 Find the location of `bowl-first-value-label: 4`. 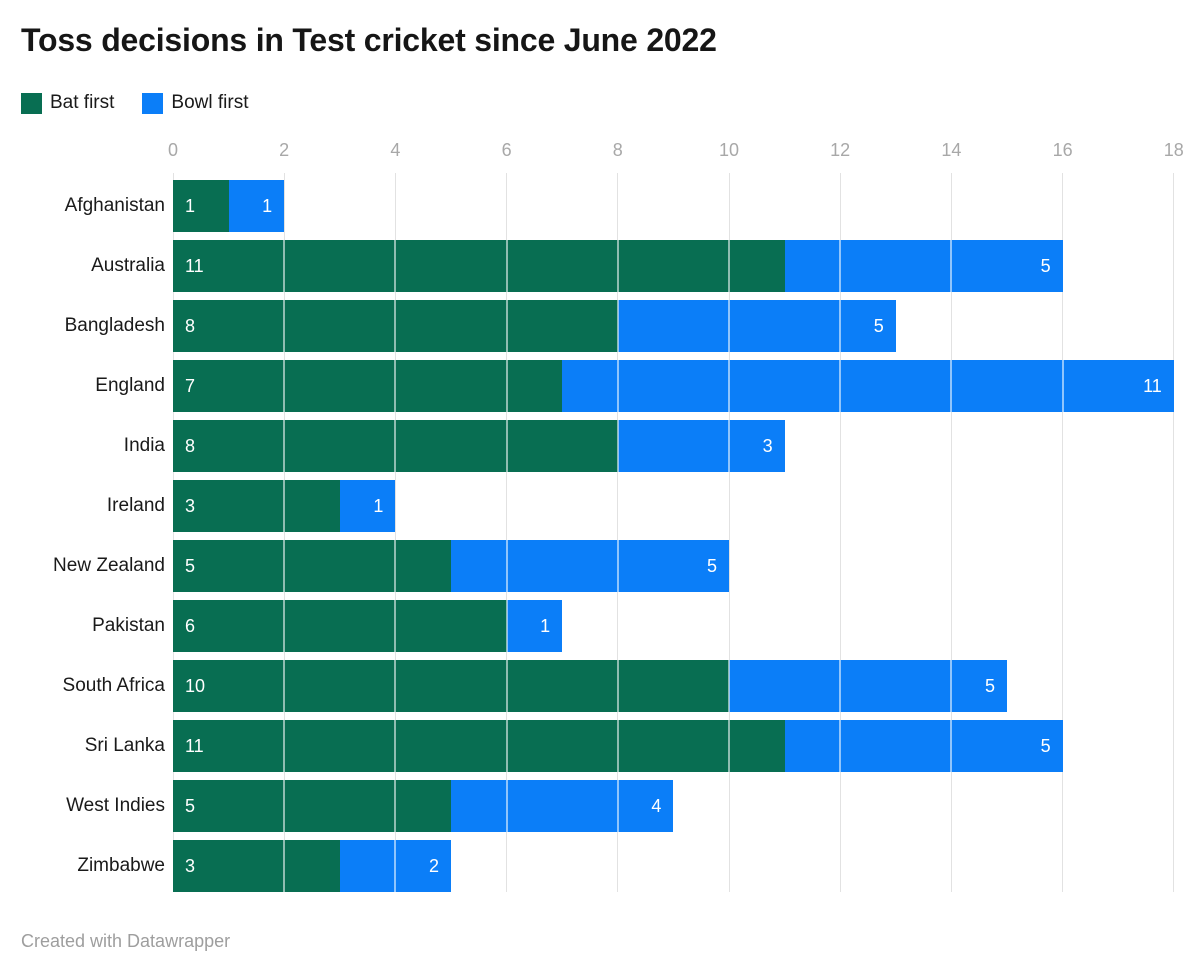

bowl-first-value-label: 4 is located at coordinates (656, 806).